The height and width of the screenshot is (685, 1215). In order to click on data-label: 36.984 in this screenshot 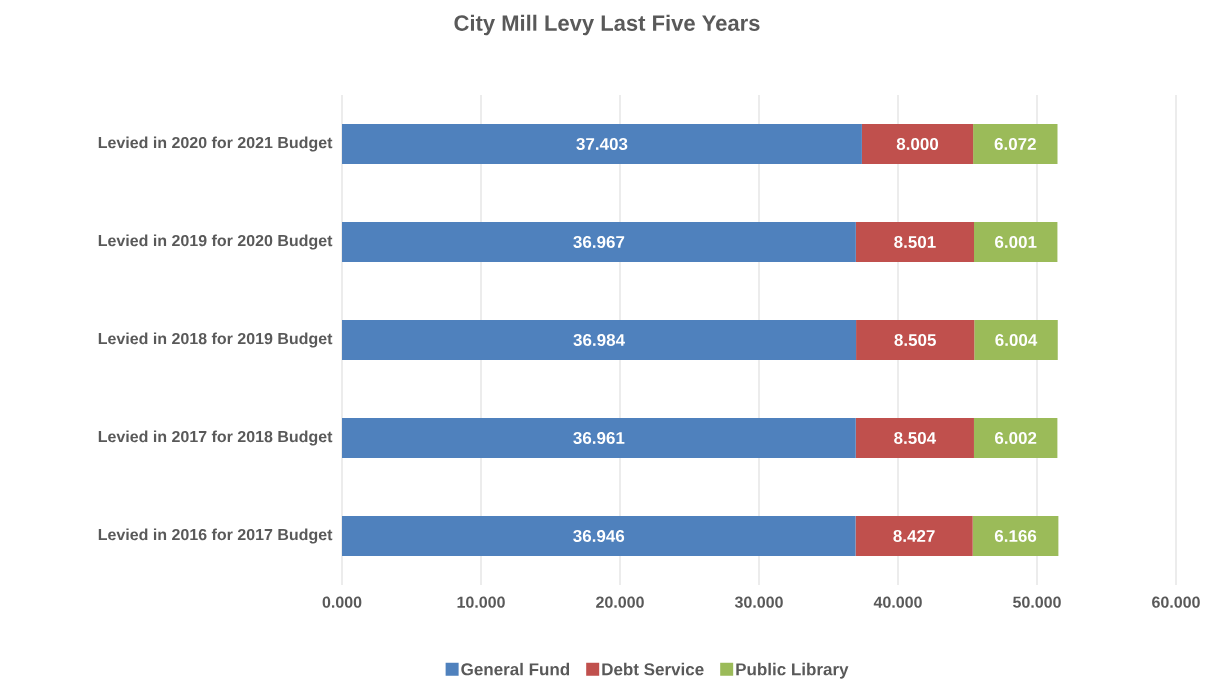, I will do `click(599, 340)`.